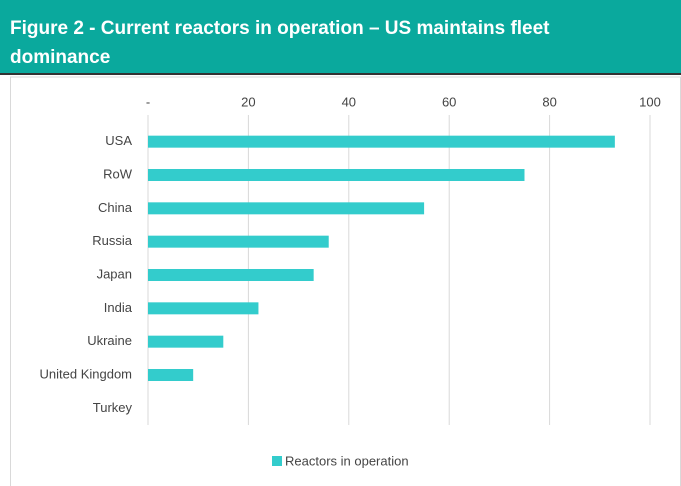 The image size is (681, 486). Describe the element at coordinates (112, 240) in the screenshot. I see `y-tick-label: Russia` at that location.